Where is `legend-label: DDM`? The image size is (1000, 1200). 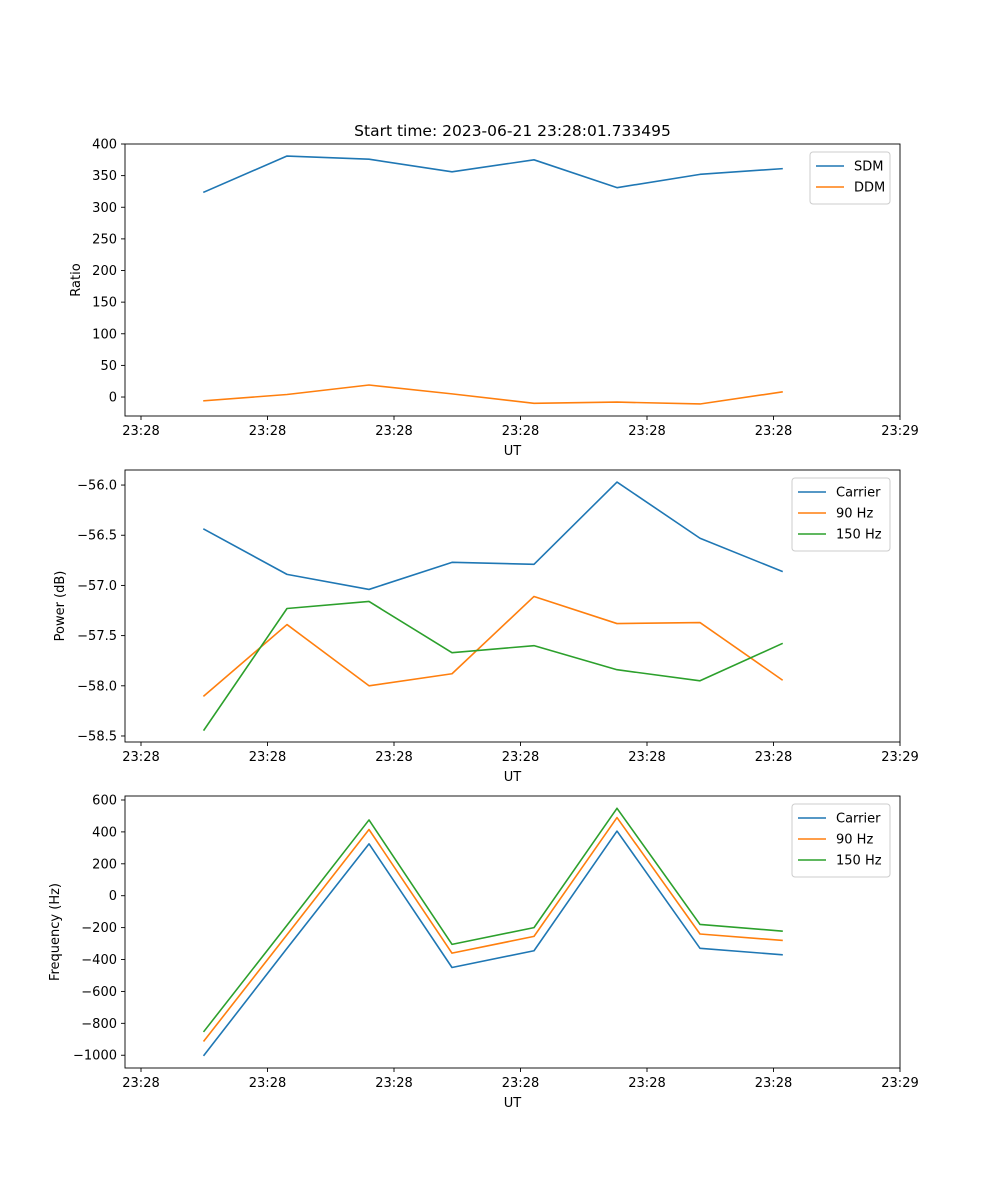
legend-label: DDM is located at coordinates (869, 188).